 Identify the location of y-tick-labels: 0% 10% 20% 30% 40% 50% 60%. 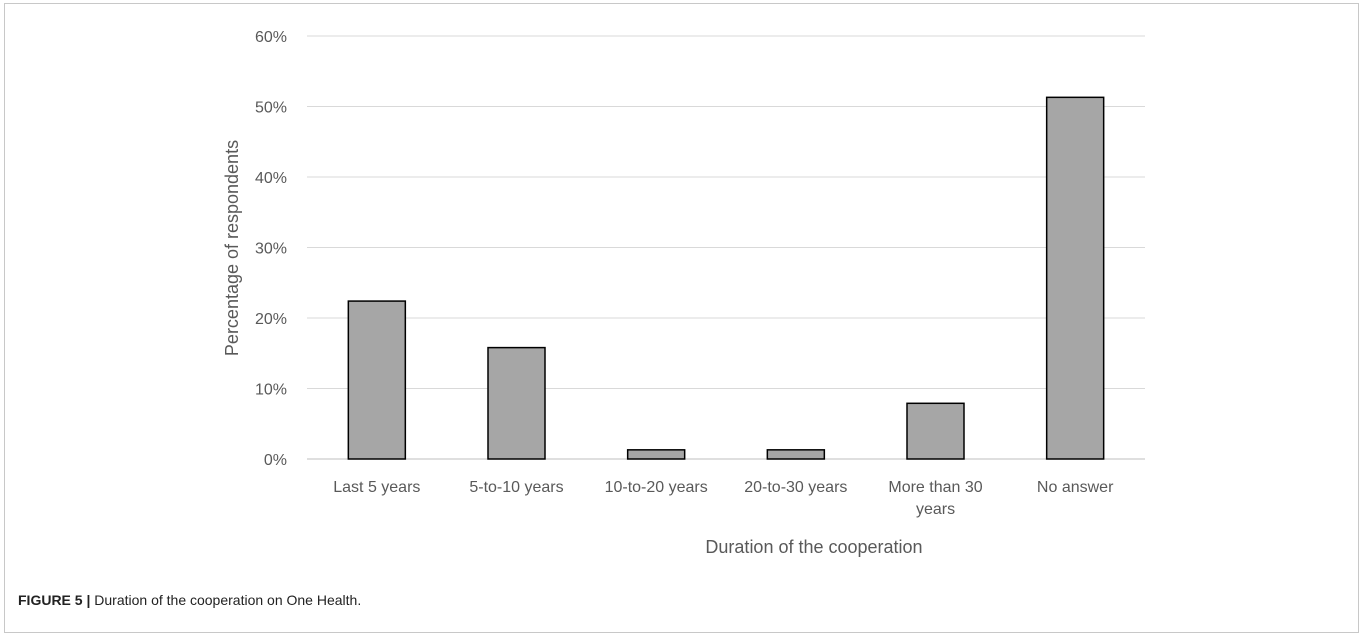
(271, 249).